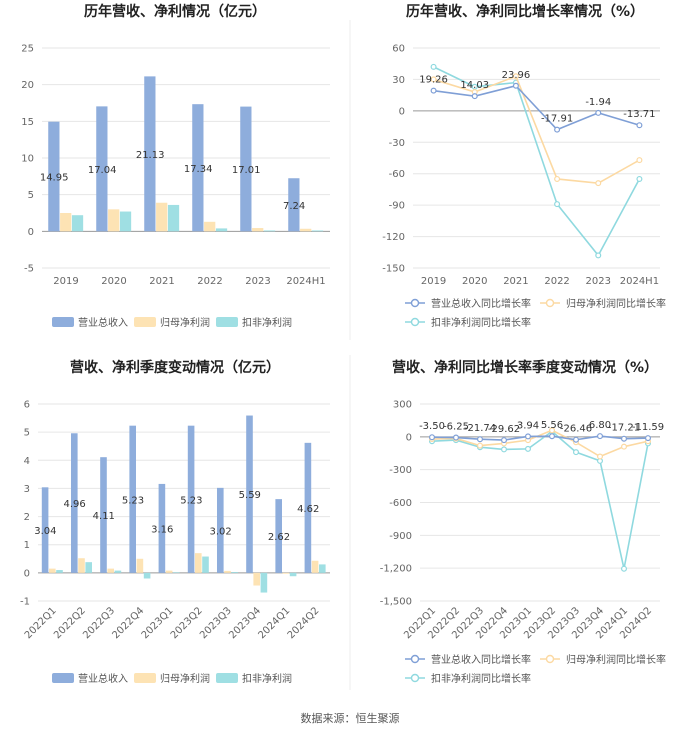 The height and width of the screenshot is (734, 700). What do you see at coordinates (540, 438) in the screenshot?
I see `quarterly_growth-line-revenue_line` at bounding box center [540, 438].